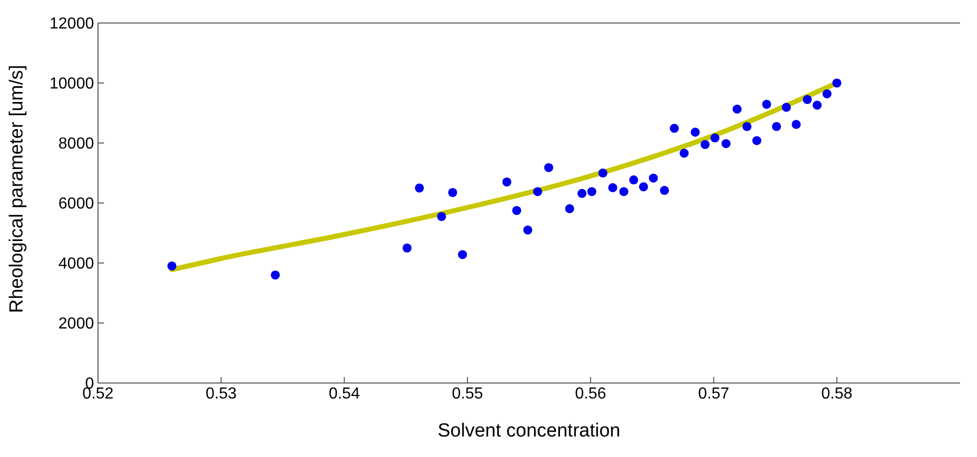 Image resolution: width=977 pixels, height=457 pixels. What do you see at coordinates (17, 188) in the screenshot?
I see `y-axis-title: Rheological parameter [um/s]` at bounding box center [17, 188].